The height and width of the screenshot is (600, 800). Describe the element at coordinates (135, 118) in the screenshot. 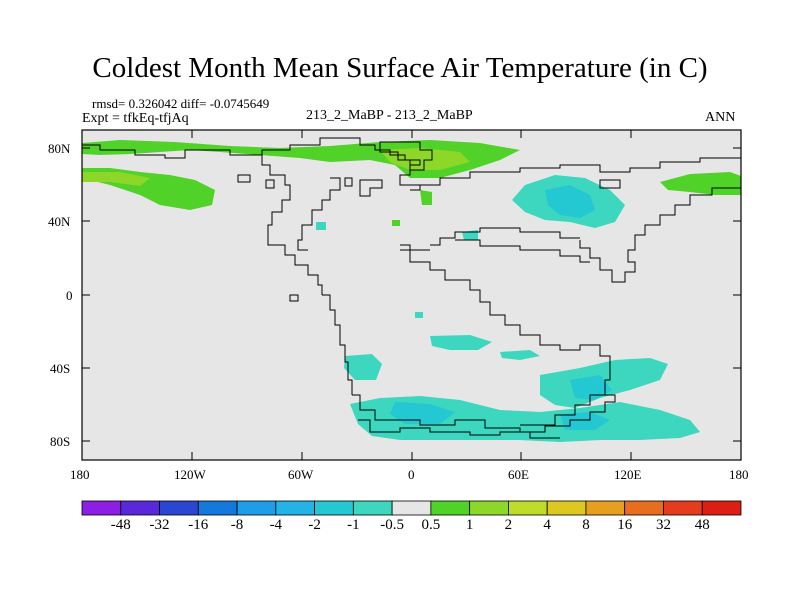

I see `experiment-label: Expt = tfkEq-tfjAq` at that location.